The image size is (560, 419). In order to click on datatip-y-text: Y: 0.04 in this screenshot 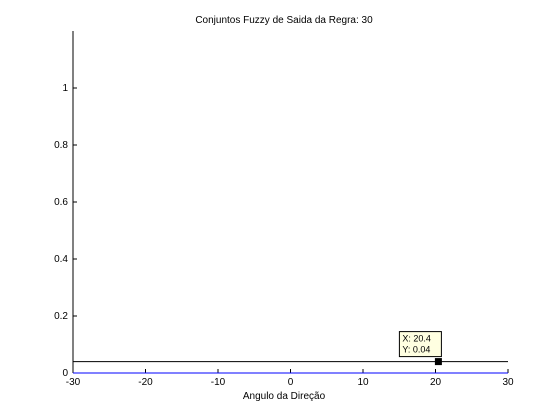, I will do `click(416, 350)`.